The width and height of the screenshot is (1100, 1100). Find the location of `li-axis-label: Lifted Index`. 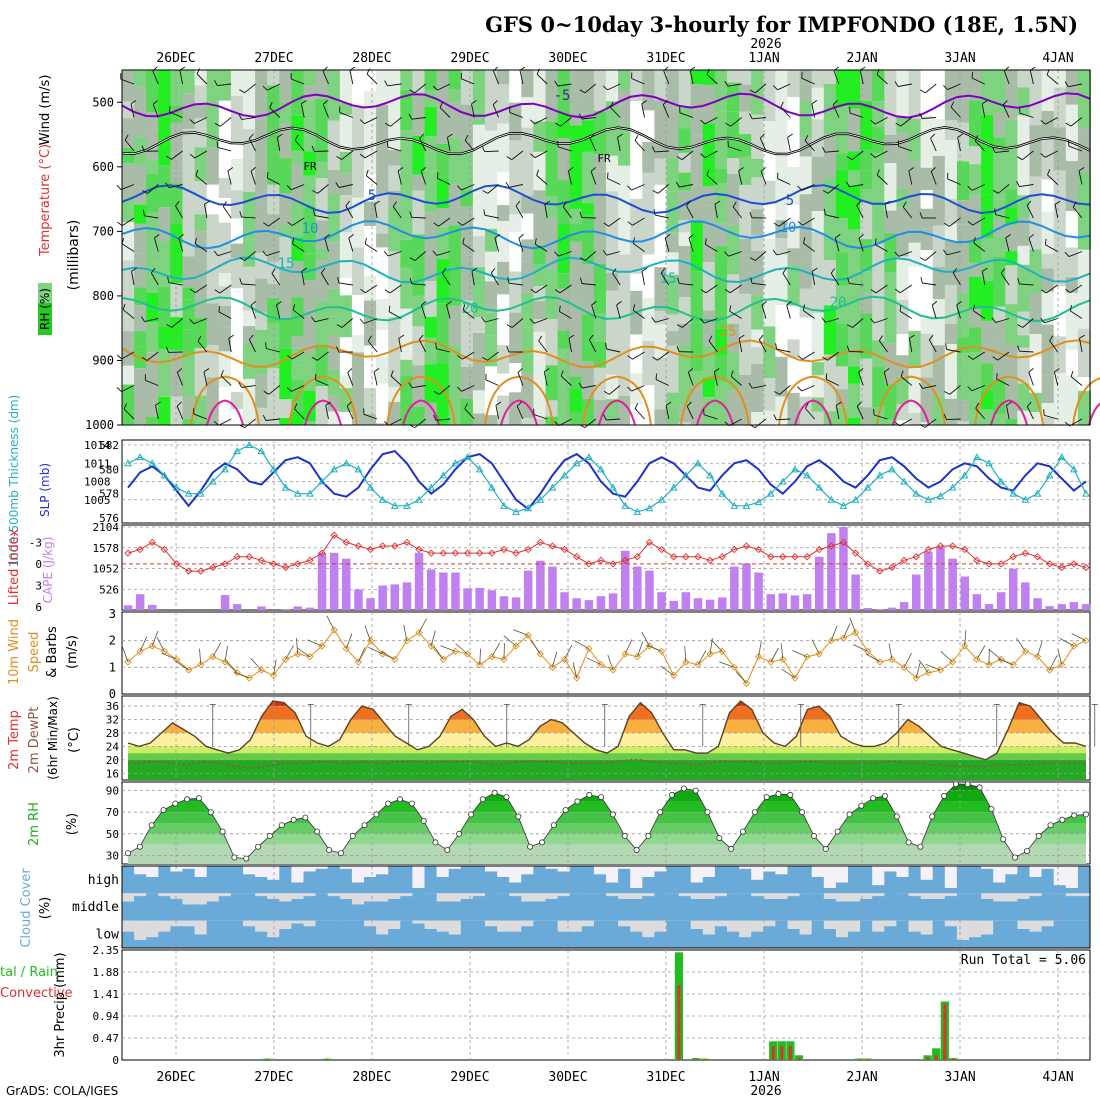

li-axis-label: Lifted Index is located at coordinates (14, 566).